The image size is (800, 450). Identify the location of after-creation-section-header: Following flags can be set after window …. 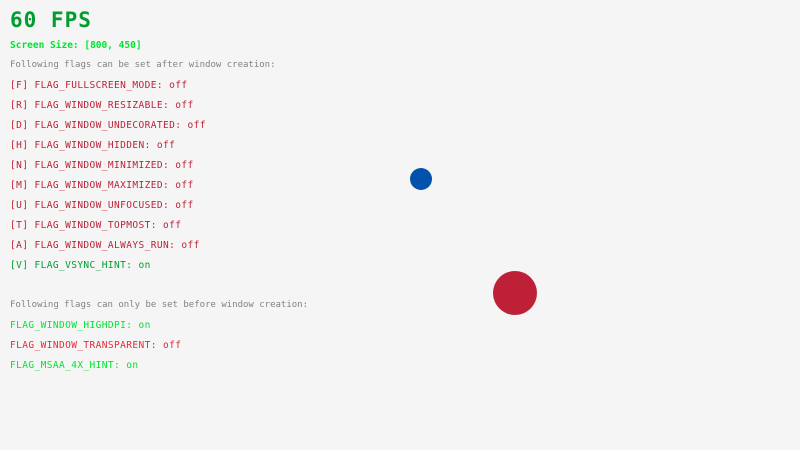
(143, 65).